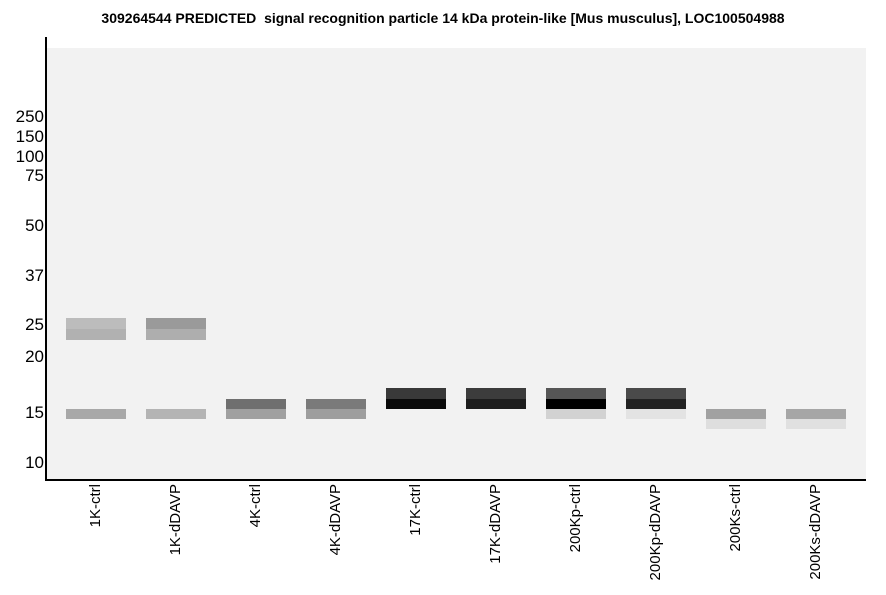 The width and height of the screenshot is (886, 595). What do you see at coordinates (29, 136) in the screenshot?
I see `y-tick-label-150: 150` at bounding box center [29, 136].